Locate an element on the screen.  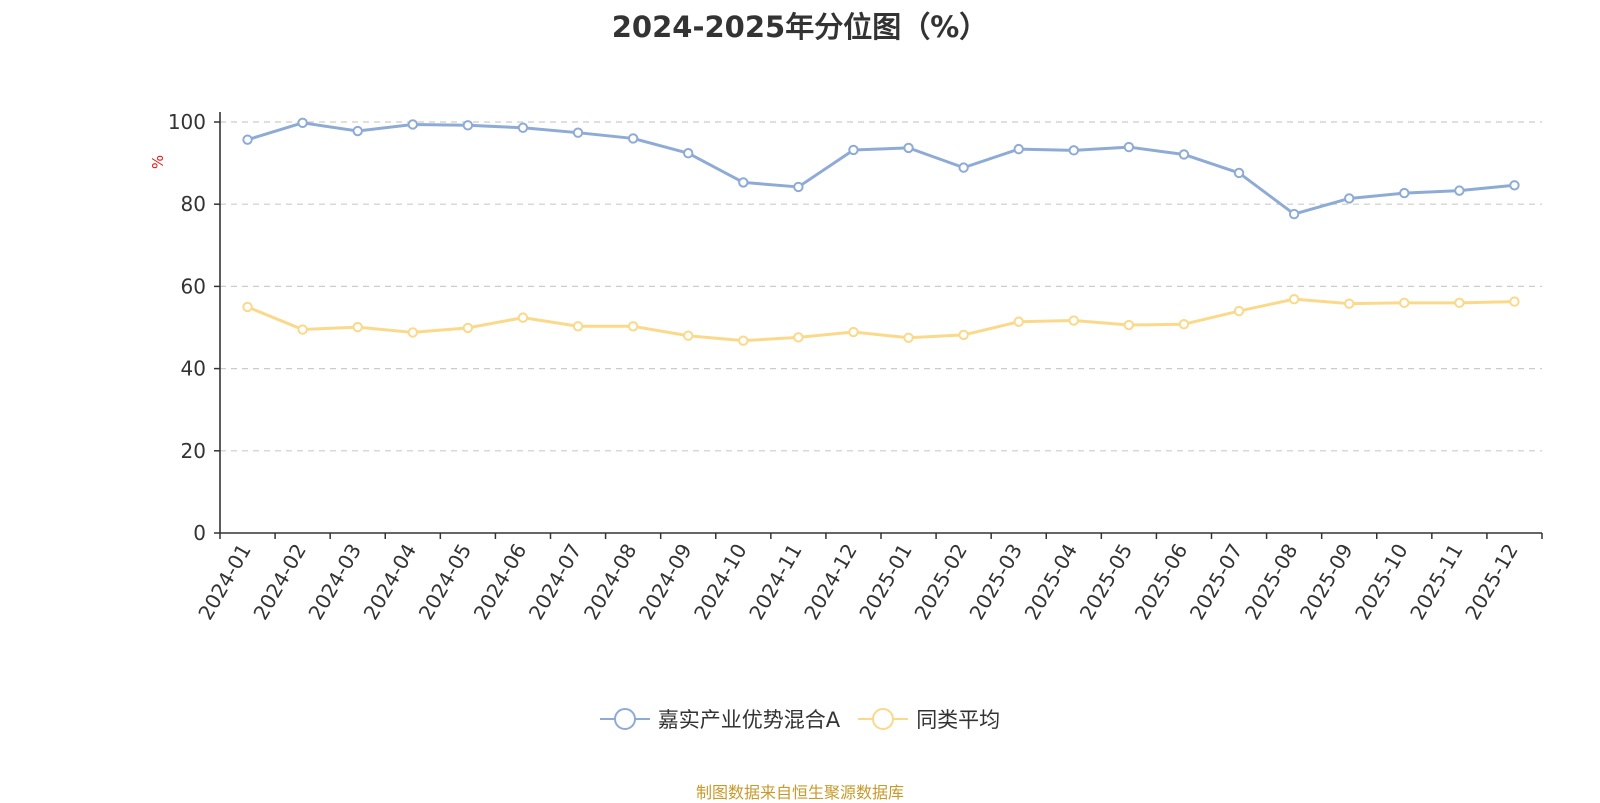
x-tick-label: 2024-05 is located at coordinates (445, 582).